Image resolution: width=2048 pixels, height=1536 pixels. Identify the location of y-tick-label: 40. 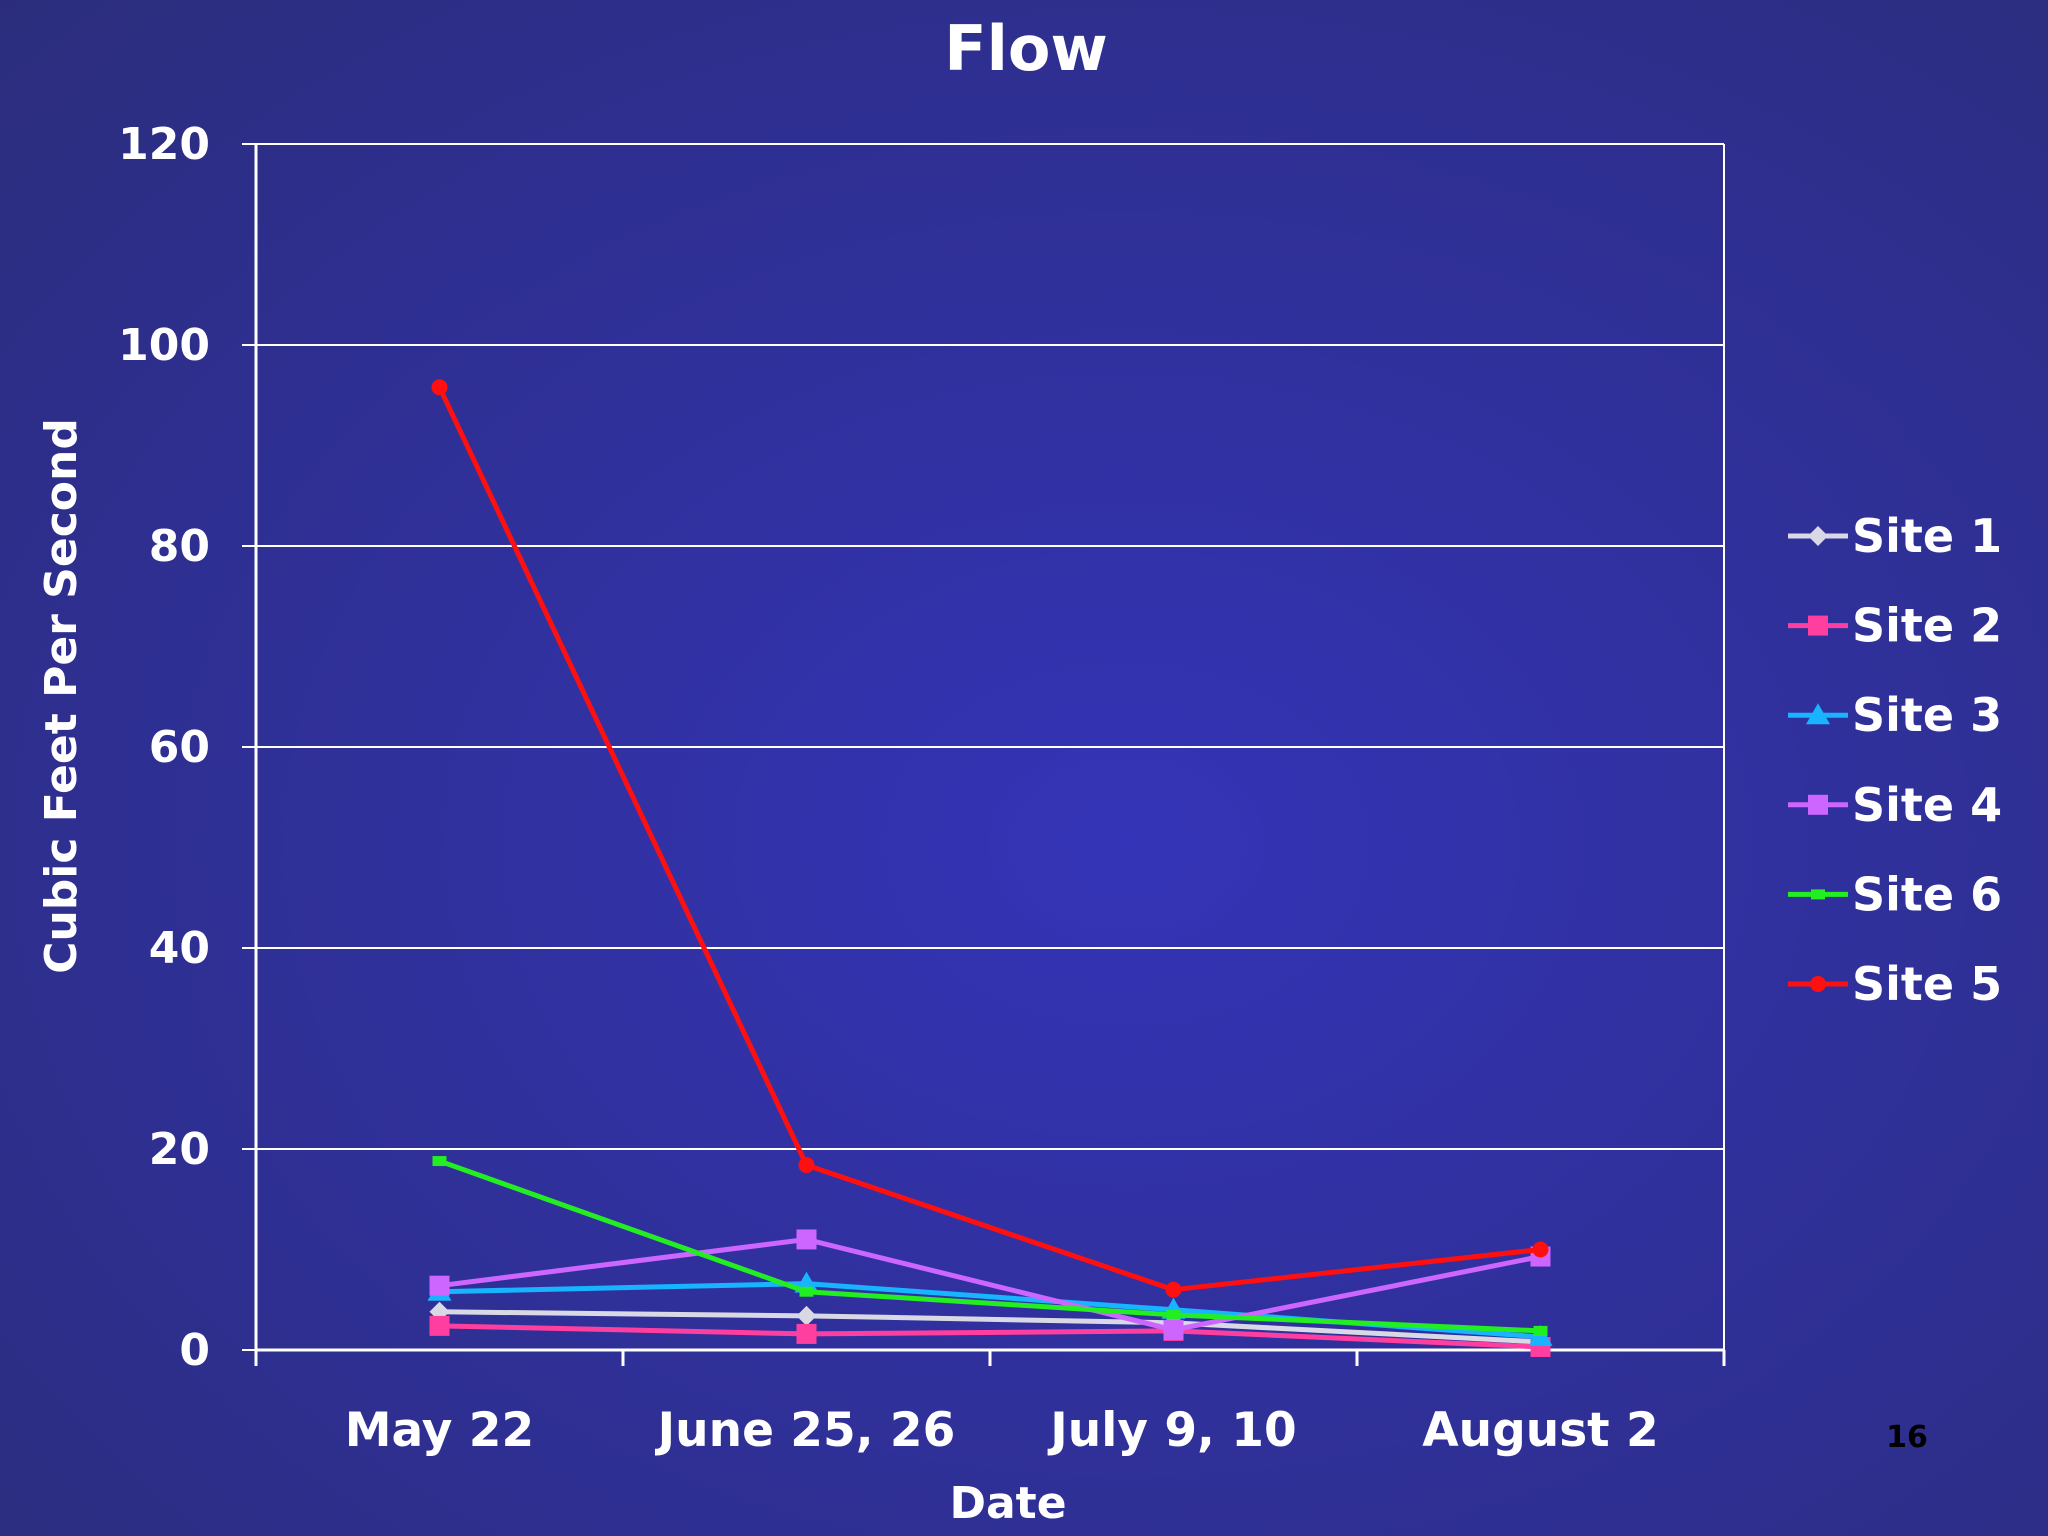
(179, 948).